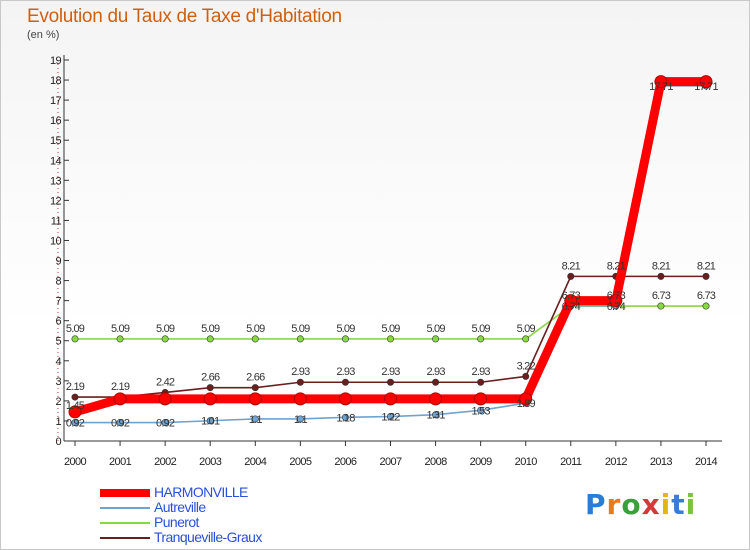  I want to click on data-label-autreville-2008: 1.31, so click(435, 416).